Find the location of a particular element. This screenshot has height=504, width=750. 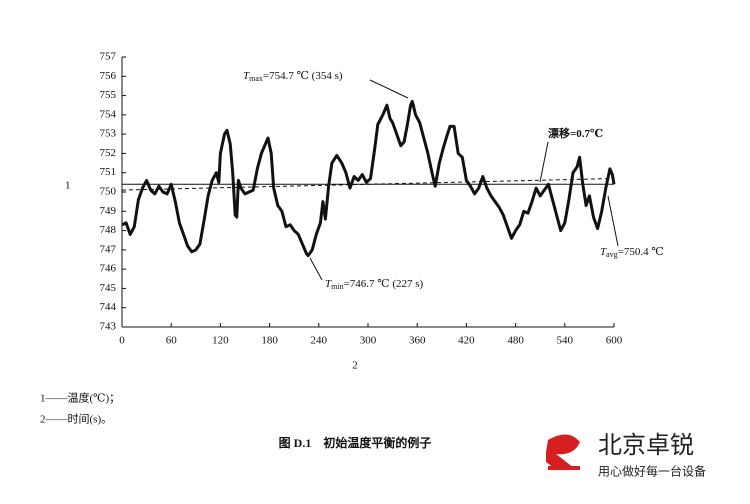

x-tick-label: 60 is located at coordinates (172, 341).